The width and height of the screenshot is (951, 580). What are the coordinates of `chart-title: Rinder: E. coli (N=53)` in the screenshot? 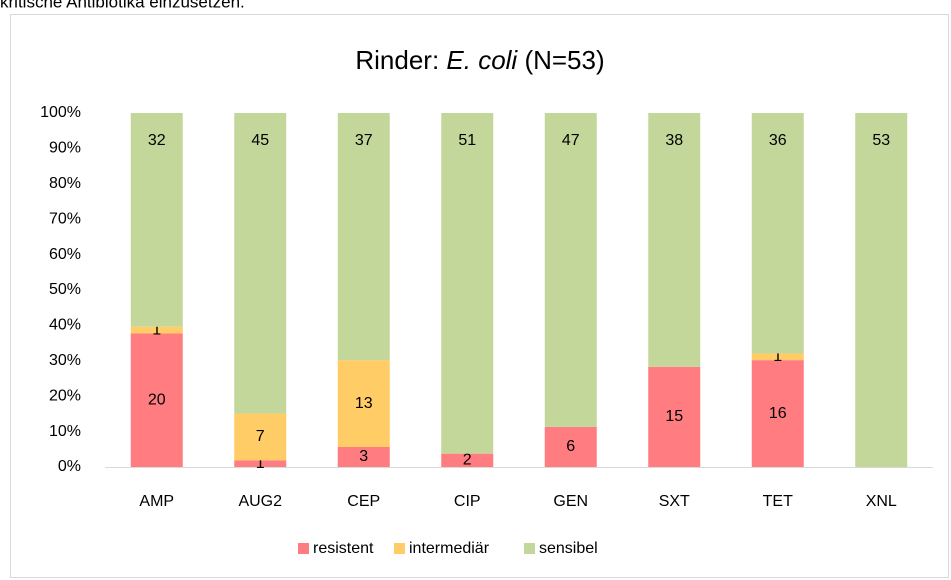 It's located at (479, 60).